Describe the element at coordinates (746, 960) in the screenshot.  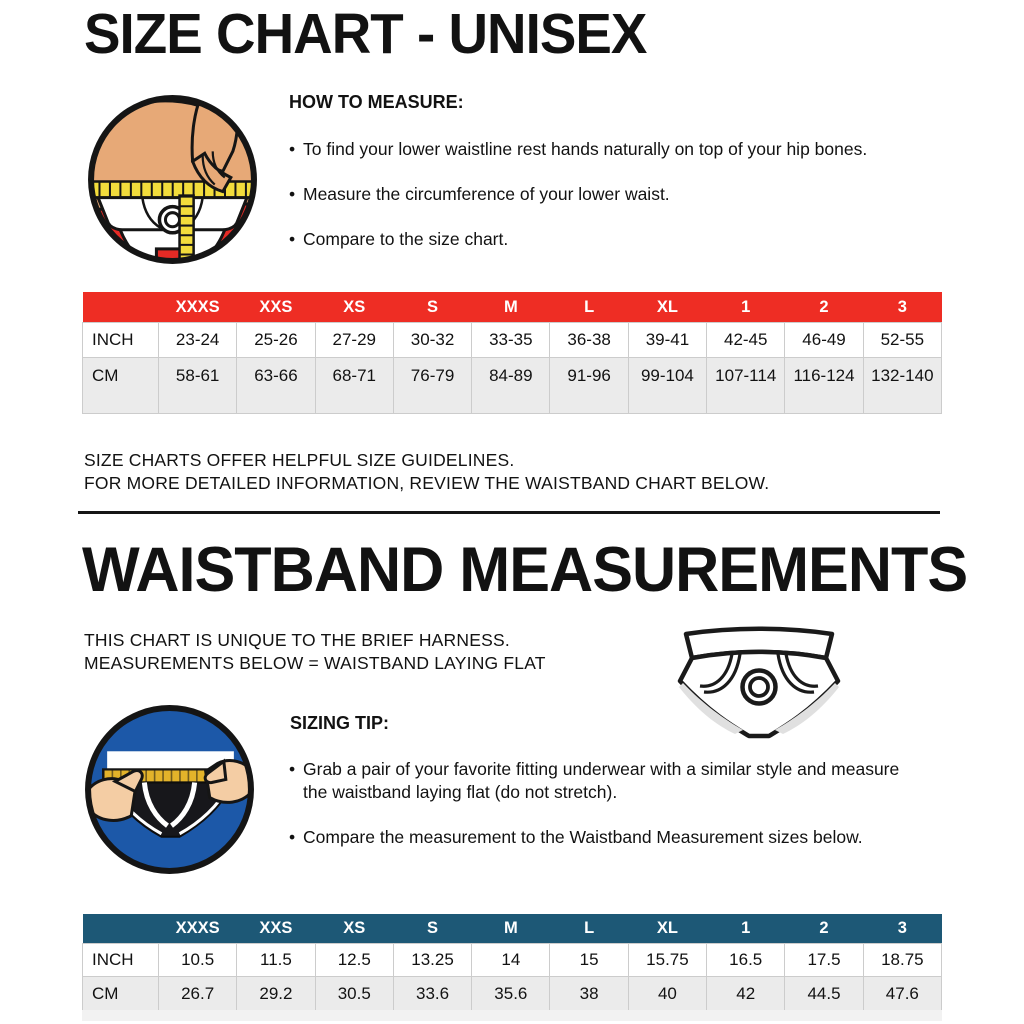
I see `size-value-cell: 16.5` at that location.